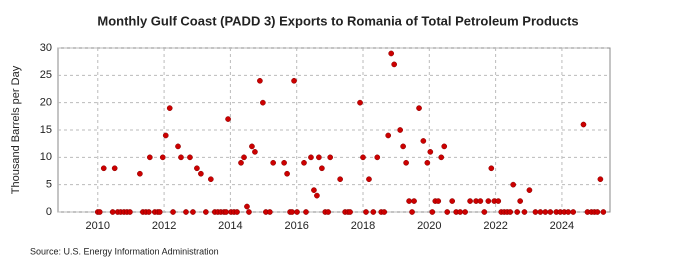  Describe the element at coordinates (46, 130) in the screenshot. I see `y-tick-label: 15` at that location.